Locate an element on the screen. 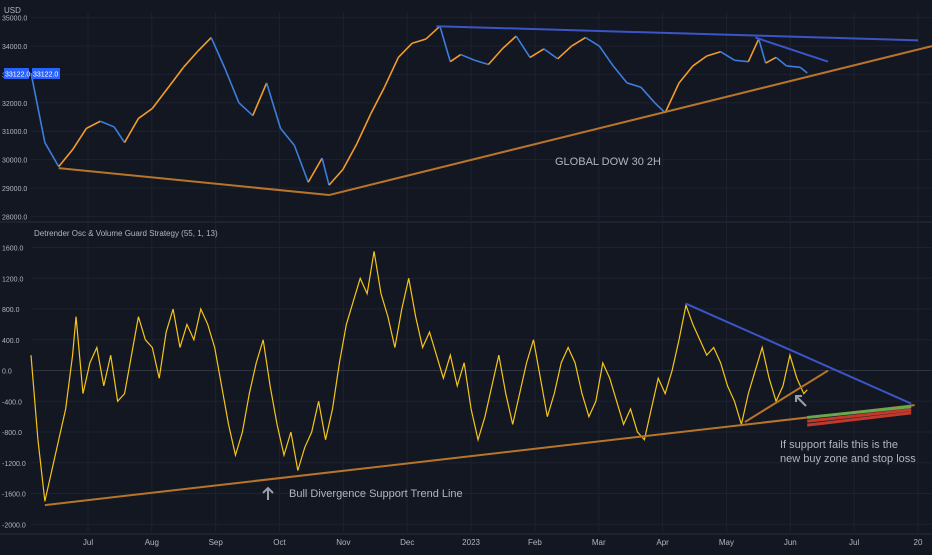  time-tick-label: Feb is located at coordinates (535, 542).